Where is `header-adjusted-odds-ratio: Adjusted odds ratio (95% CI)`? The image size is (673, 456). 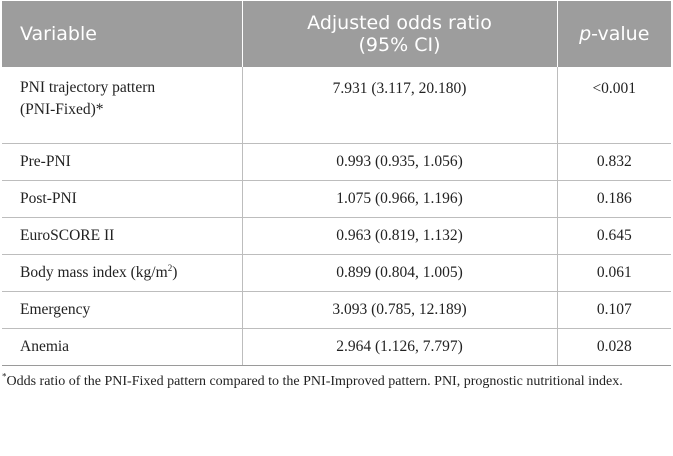
header-adjusted-odds-ratio: Adjusted odds ratio (95% CI) is located at coordinates (400, 34).